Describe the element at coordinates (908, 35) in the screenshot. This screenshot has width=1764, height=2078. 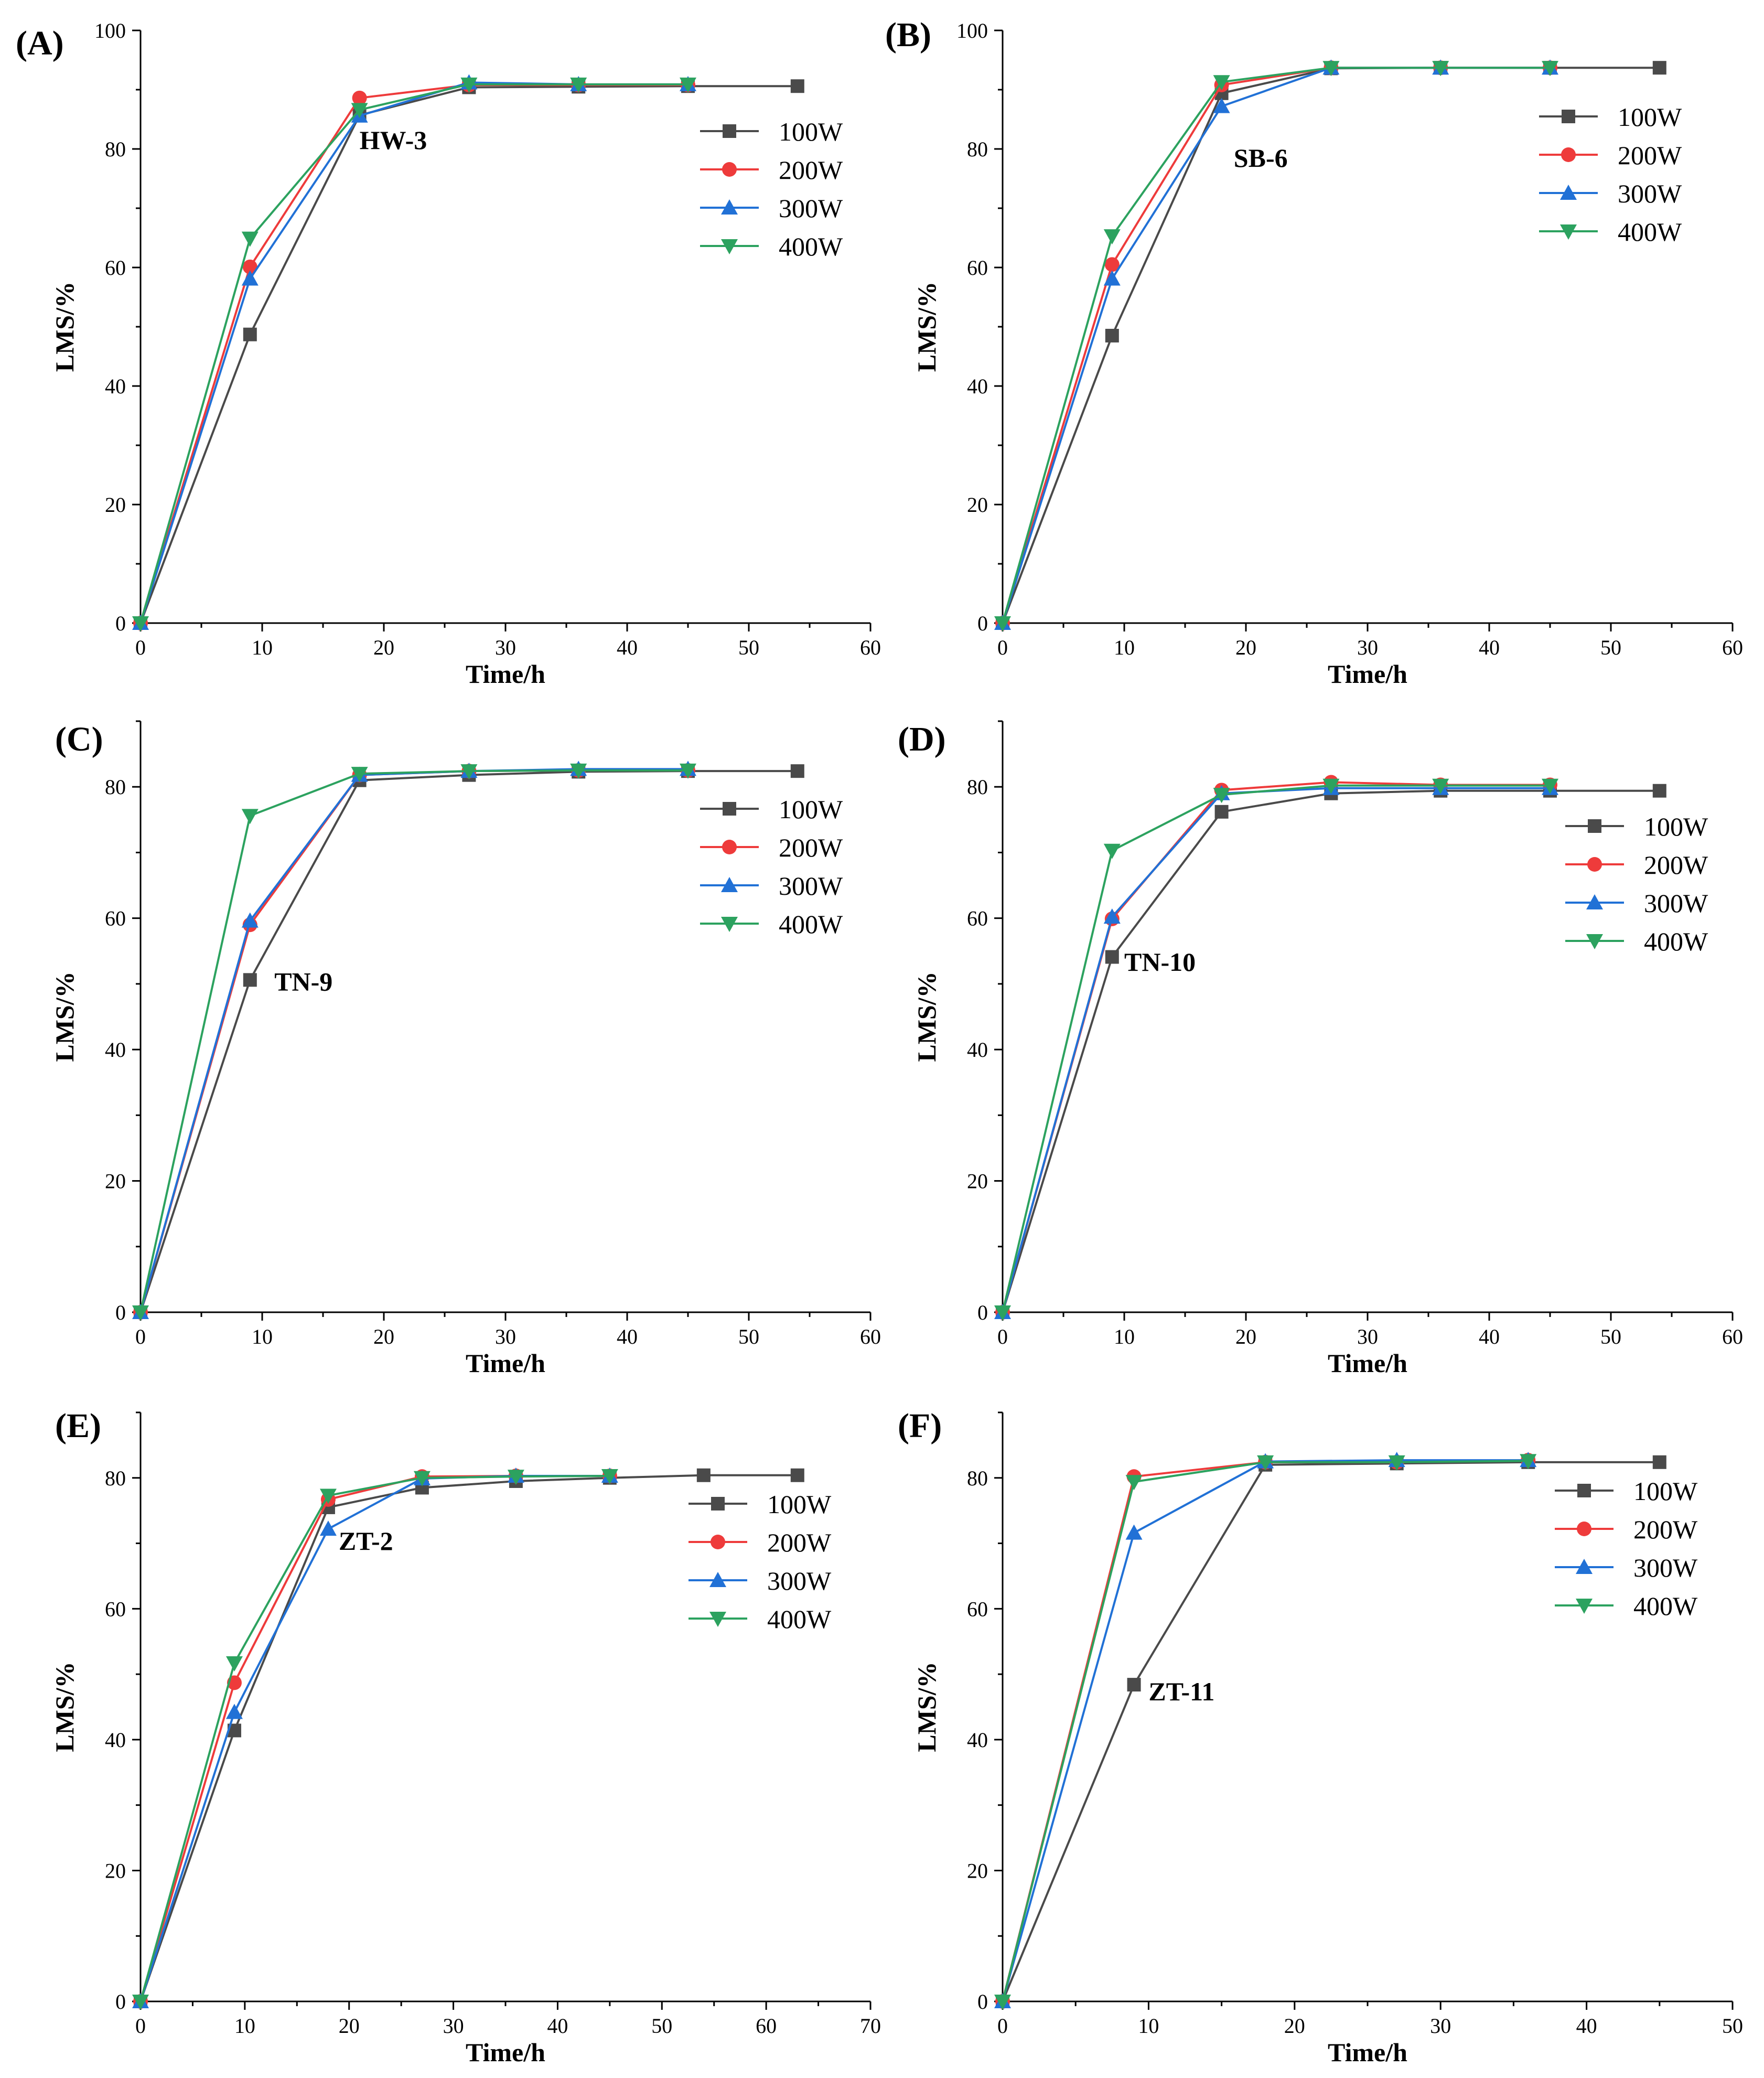
I see `panel-label: (B)` at that location.